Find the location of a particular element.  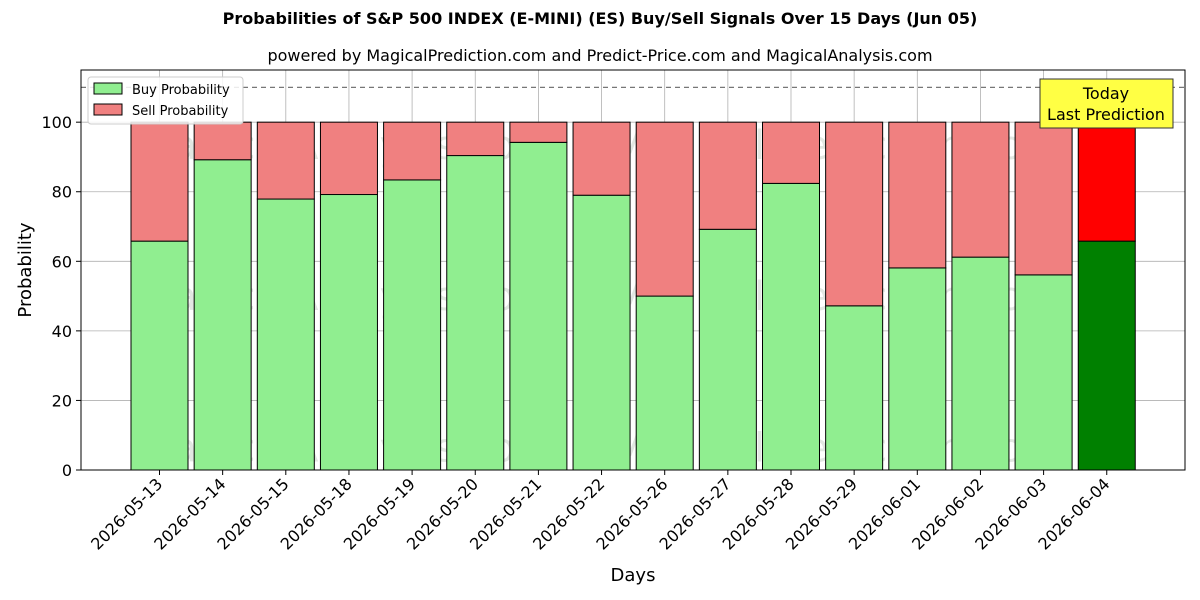

annotation-box is located at coordinates (1106, 103).